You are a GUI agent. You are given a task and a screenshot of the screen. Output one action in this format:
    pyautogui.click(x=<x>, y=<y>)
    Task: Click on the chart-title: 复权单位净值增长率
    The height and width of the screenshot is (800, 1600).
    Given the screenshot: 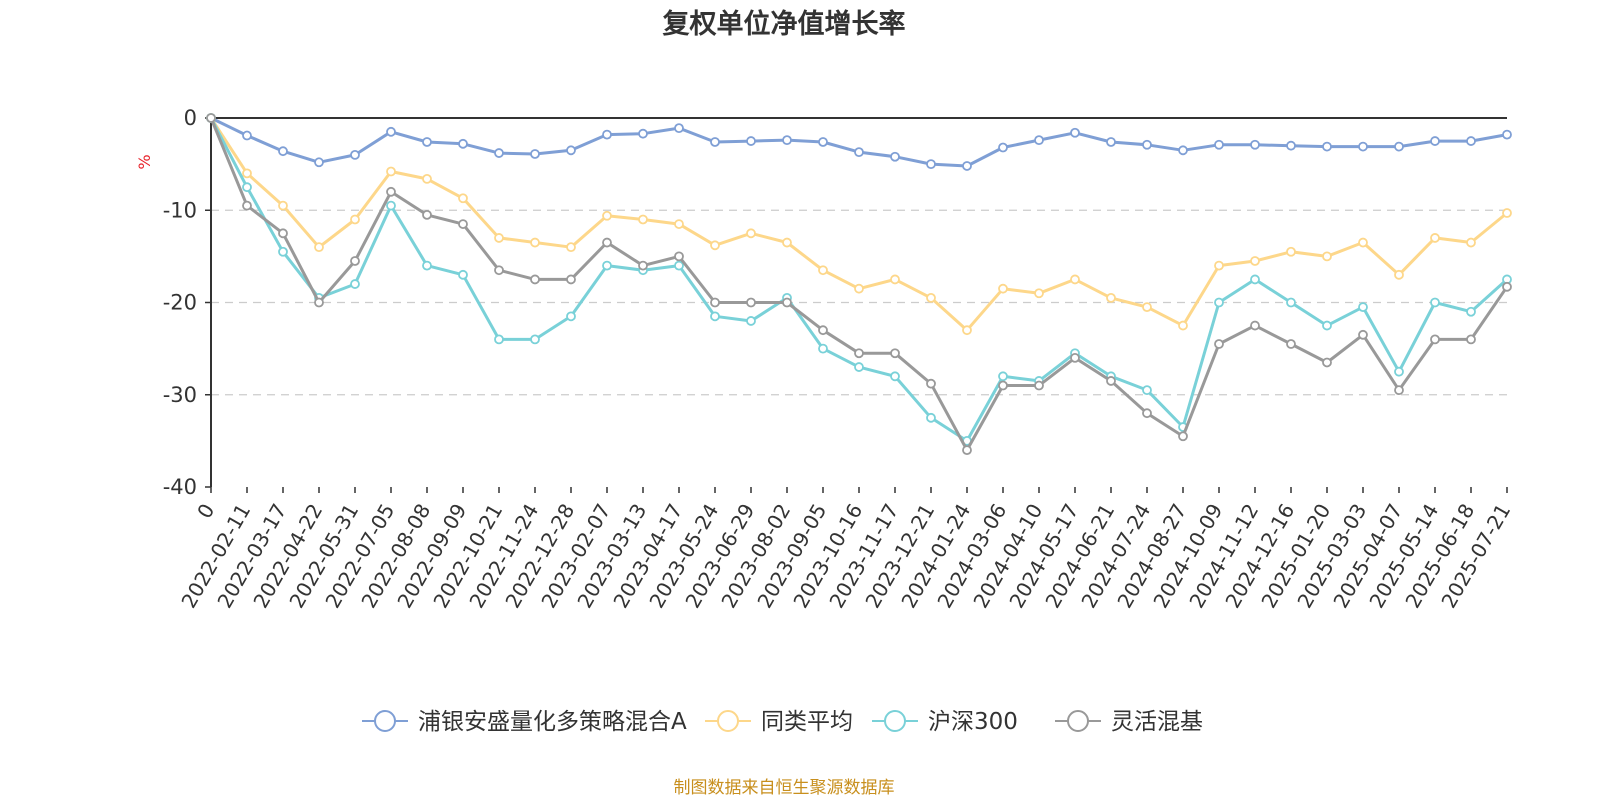 What is the action you would take?
    pyautogui.click(x=784, y=24)
    